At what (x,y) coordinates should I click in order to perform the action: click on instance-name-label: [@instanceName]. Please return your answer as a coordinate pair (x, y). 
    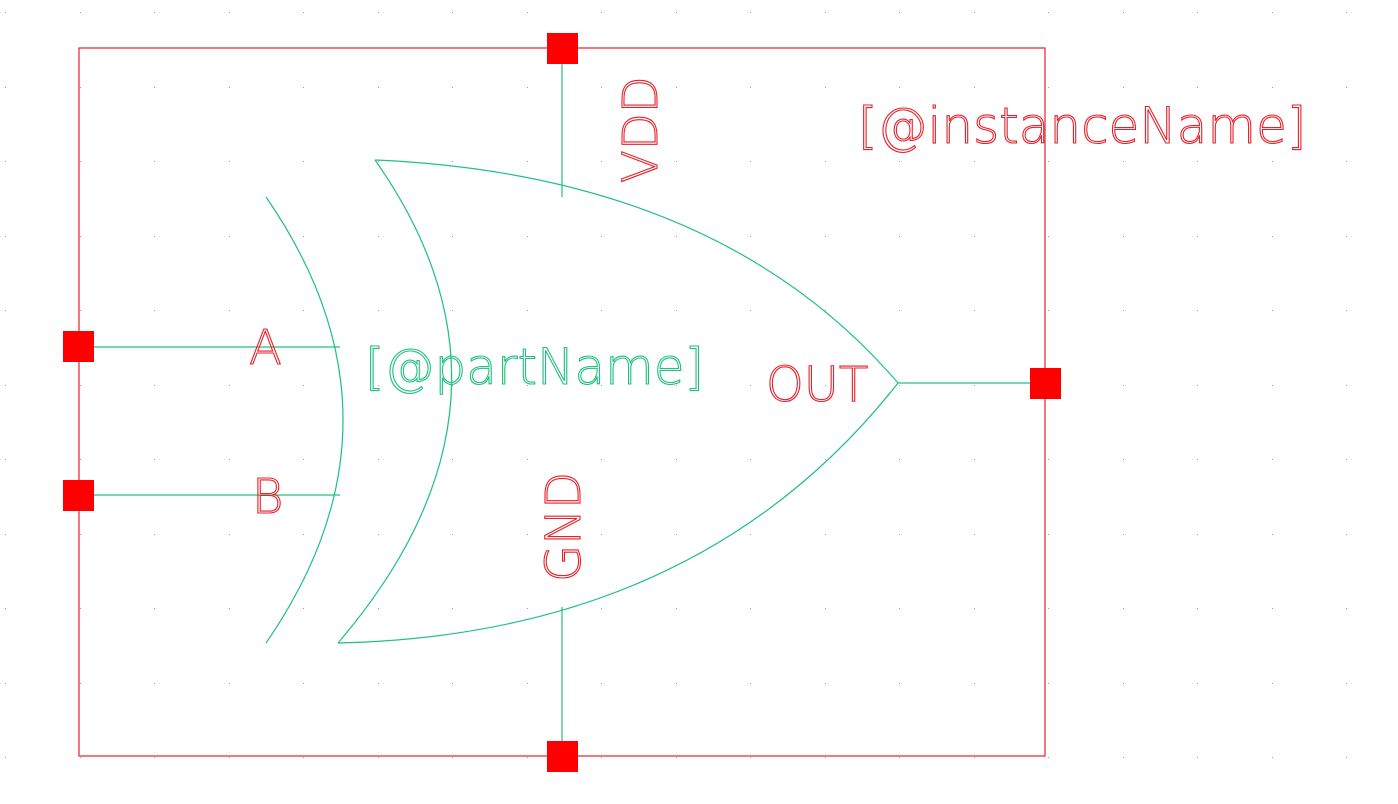
    Looking at the image, I should click on (1082, 126).